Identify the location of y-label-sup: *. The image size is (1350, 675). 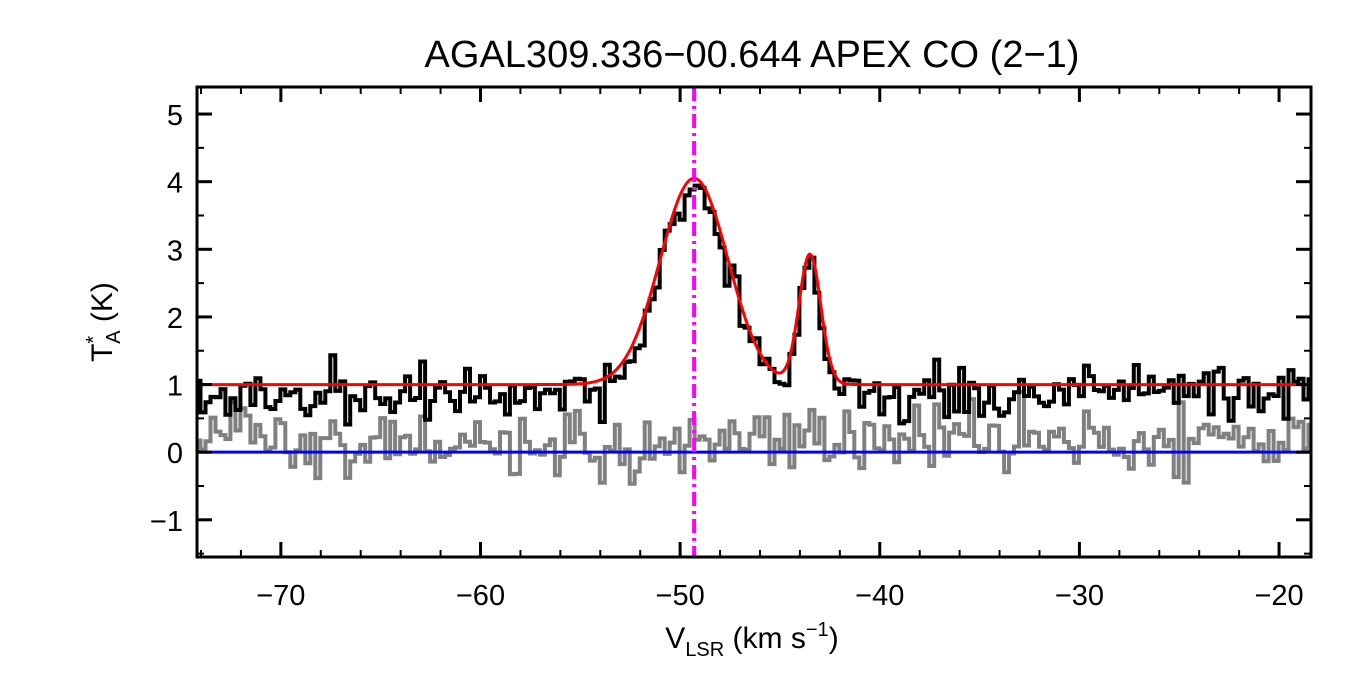
(94, 340).